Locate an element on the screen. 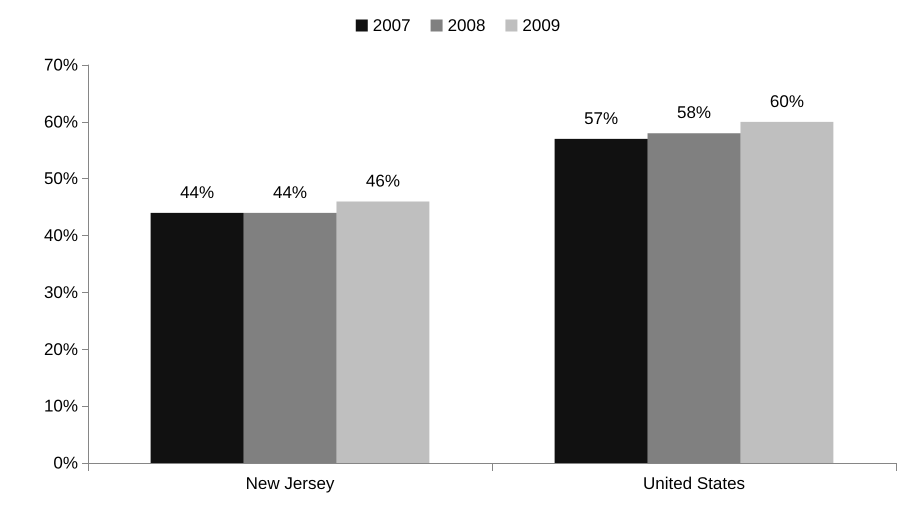  y-tick-label: 10% is located at coordinates (61, 406).